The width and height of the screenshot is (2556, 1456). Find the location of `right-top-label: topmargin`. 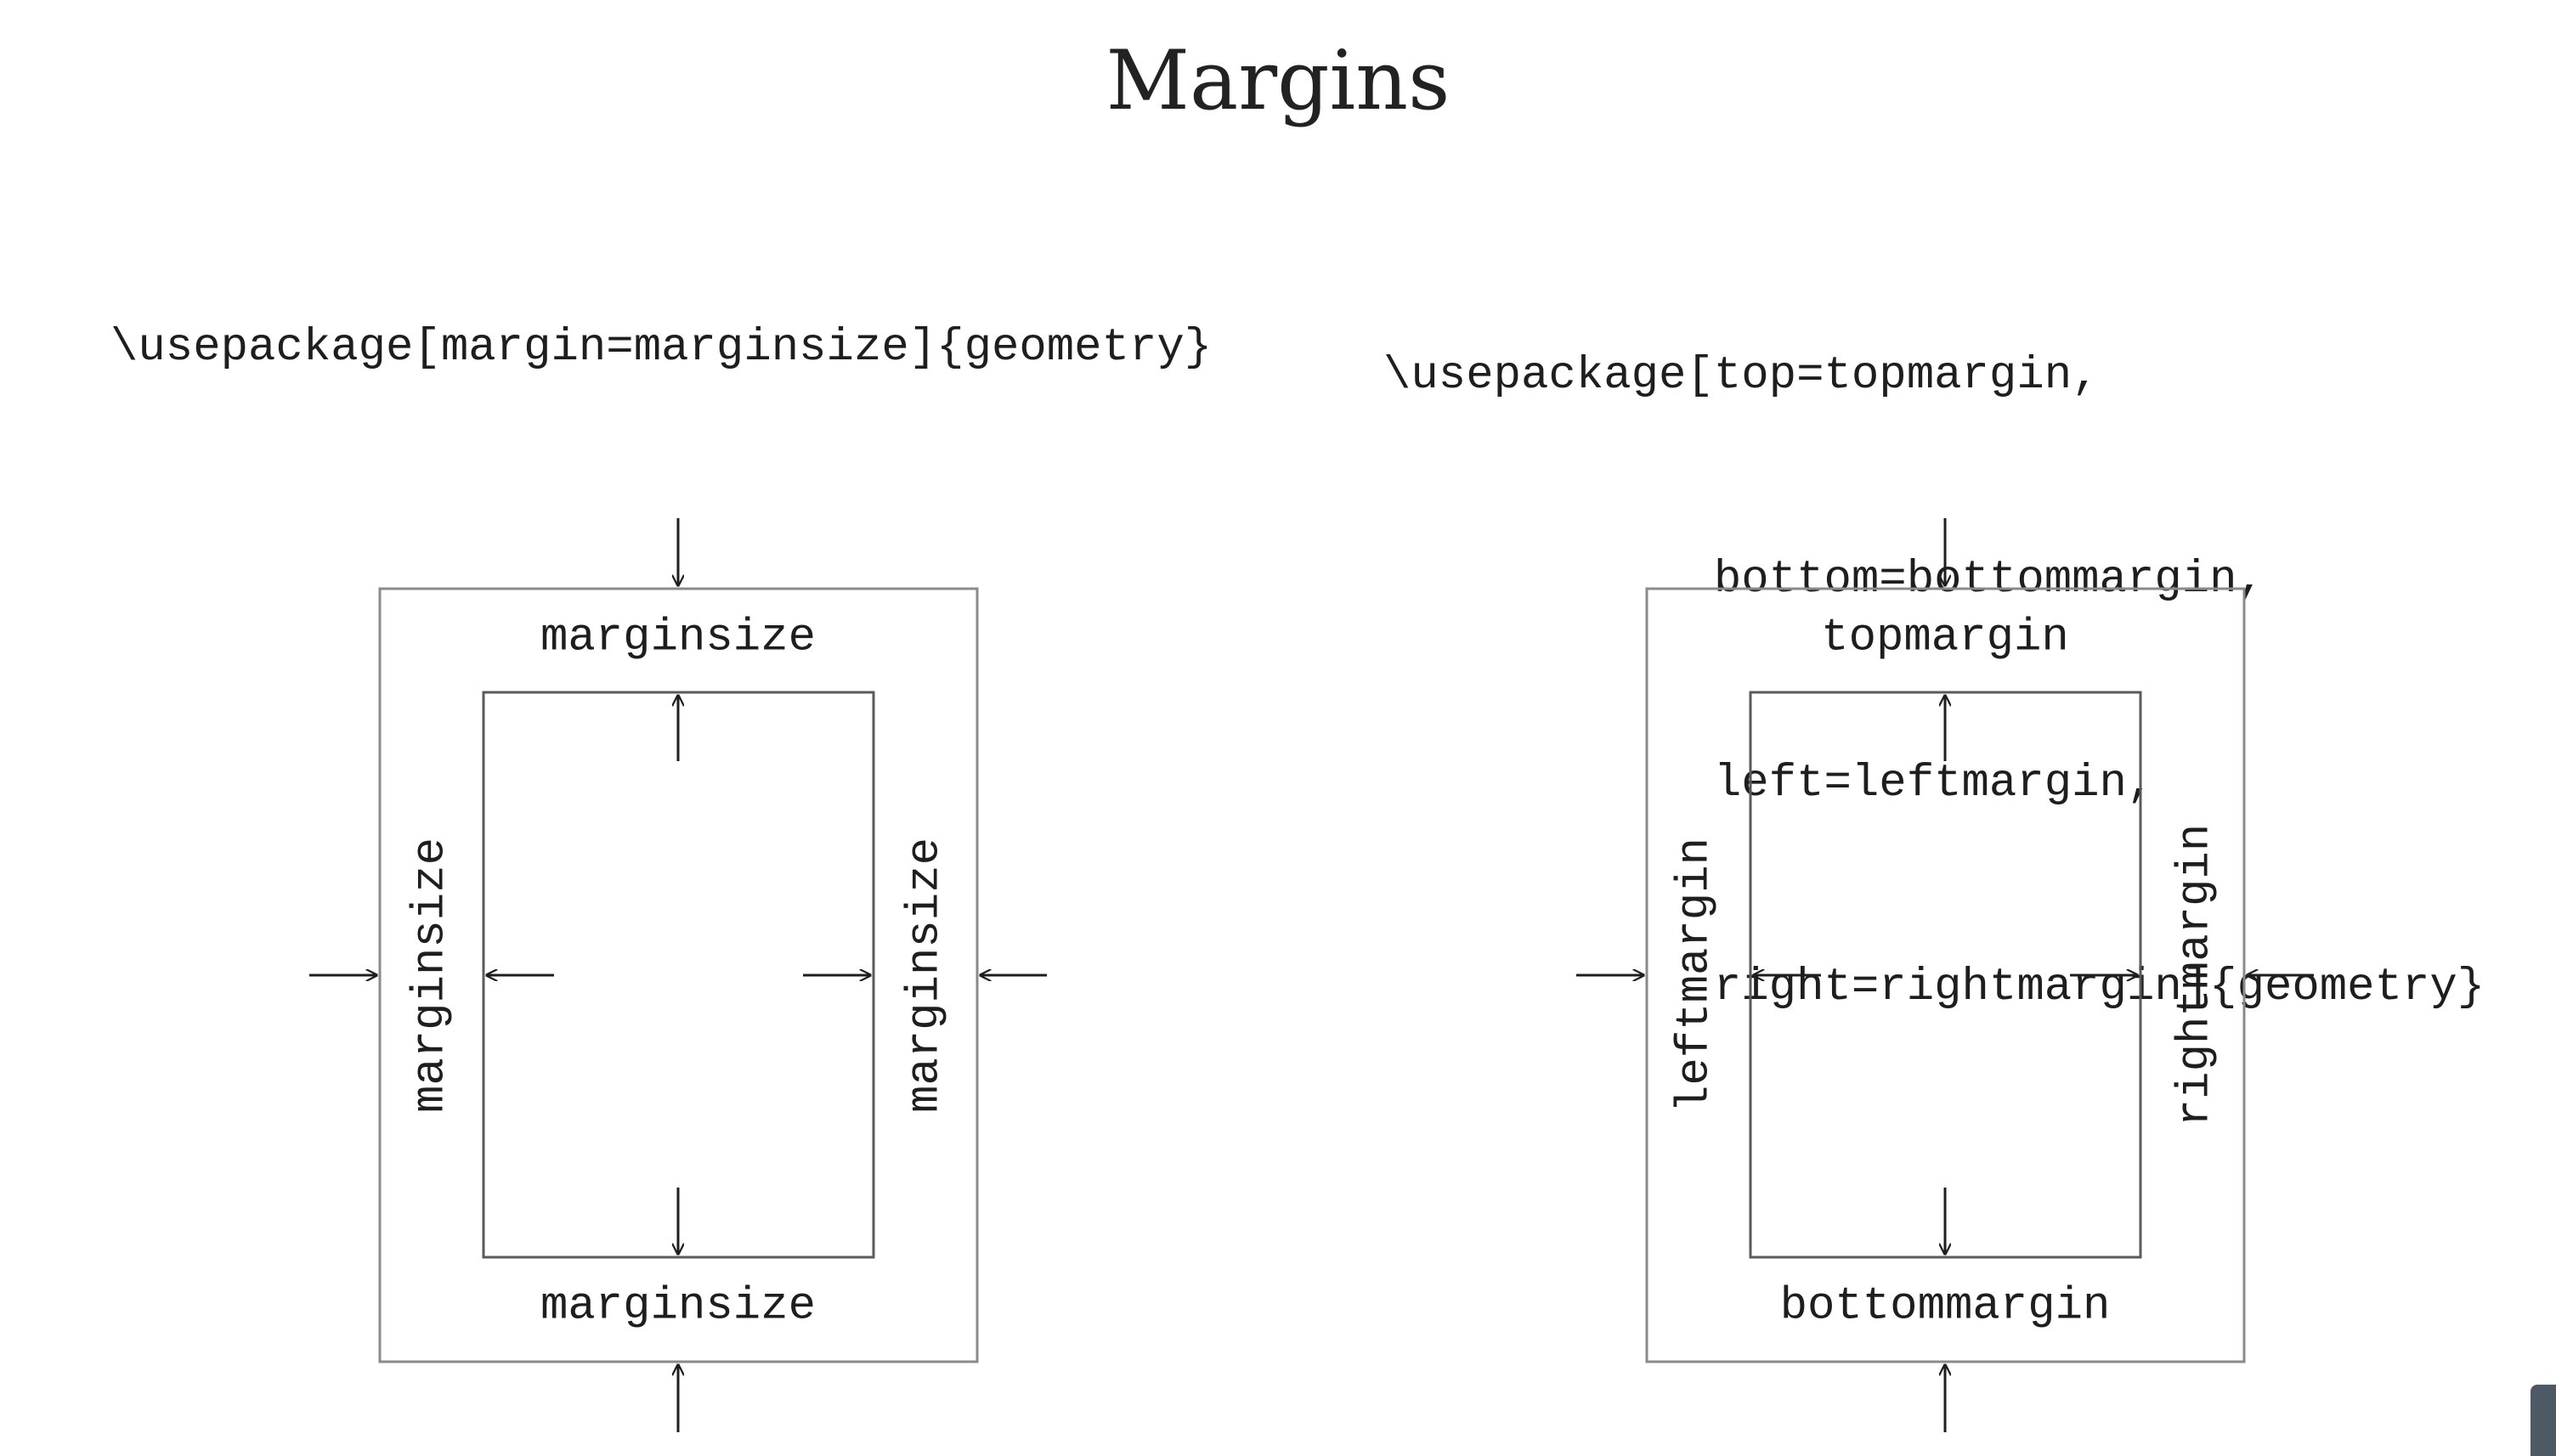

right-top-label: topmargin is located at coordinates (1945, 638).